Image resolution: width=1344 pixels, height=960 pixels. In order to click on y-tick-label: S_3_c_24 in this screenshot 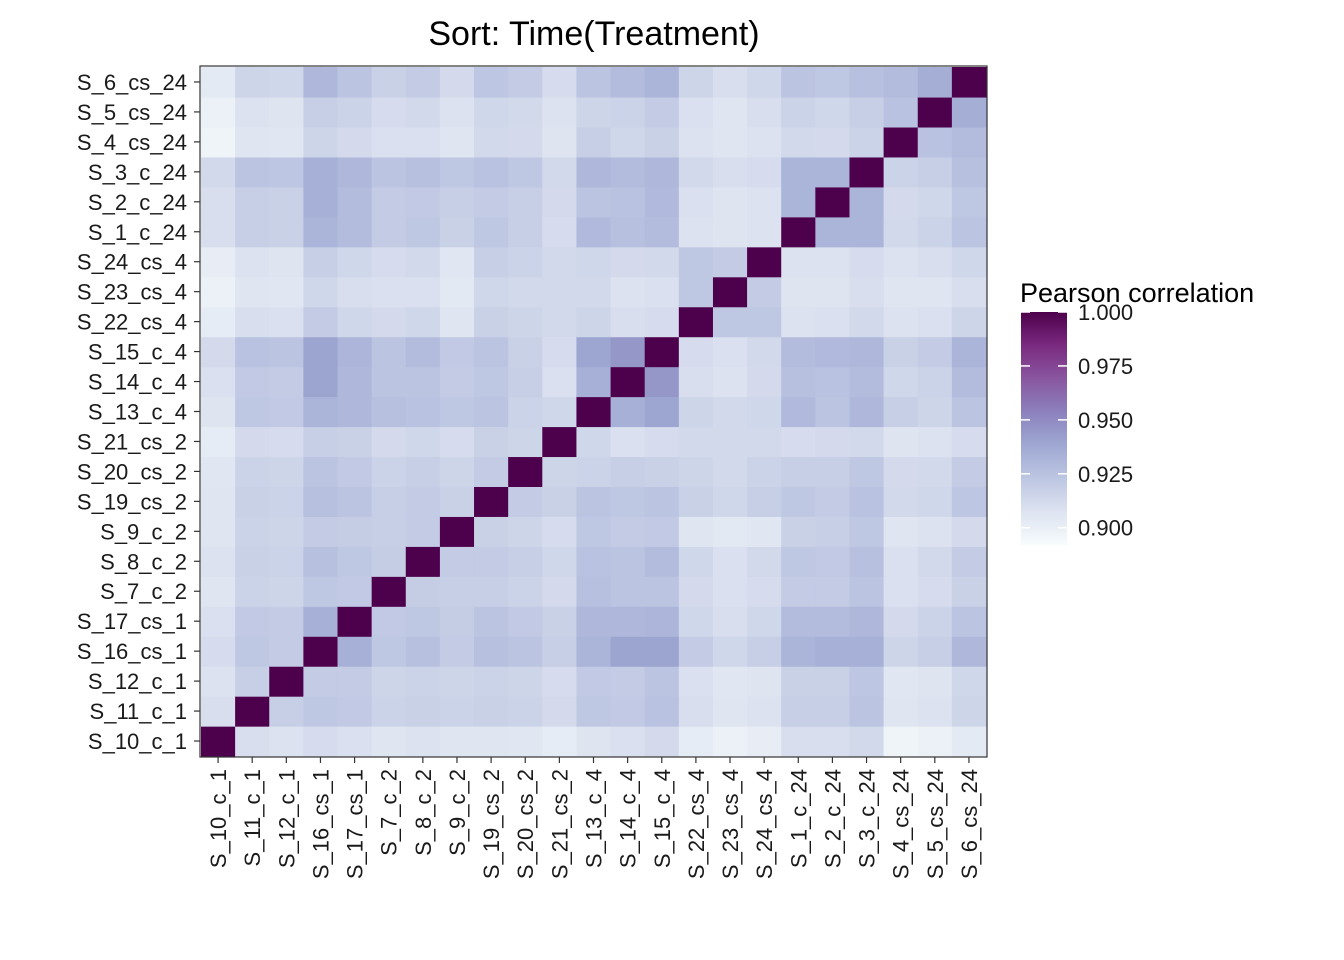, I will do `click(137, 172)`.